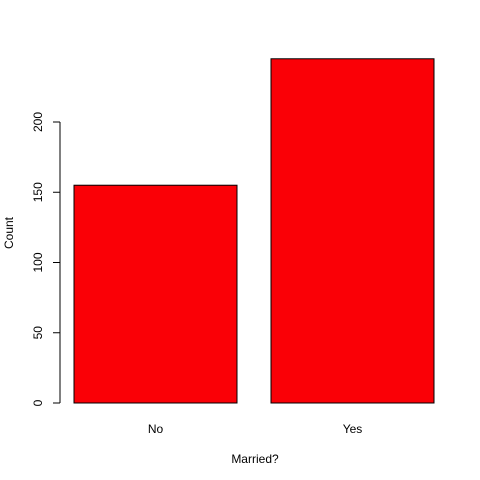  Describe the element at coordinates (38, 262) in the screenshot. I see `y-tick-label-100: 100` at that location.